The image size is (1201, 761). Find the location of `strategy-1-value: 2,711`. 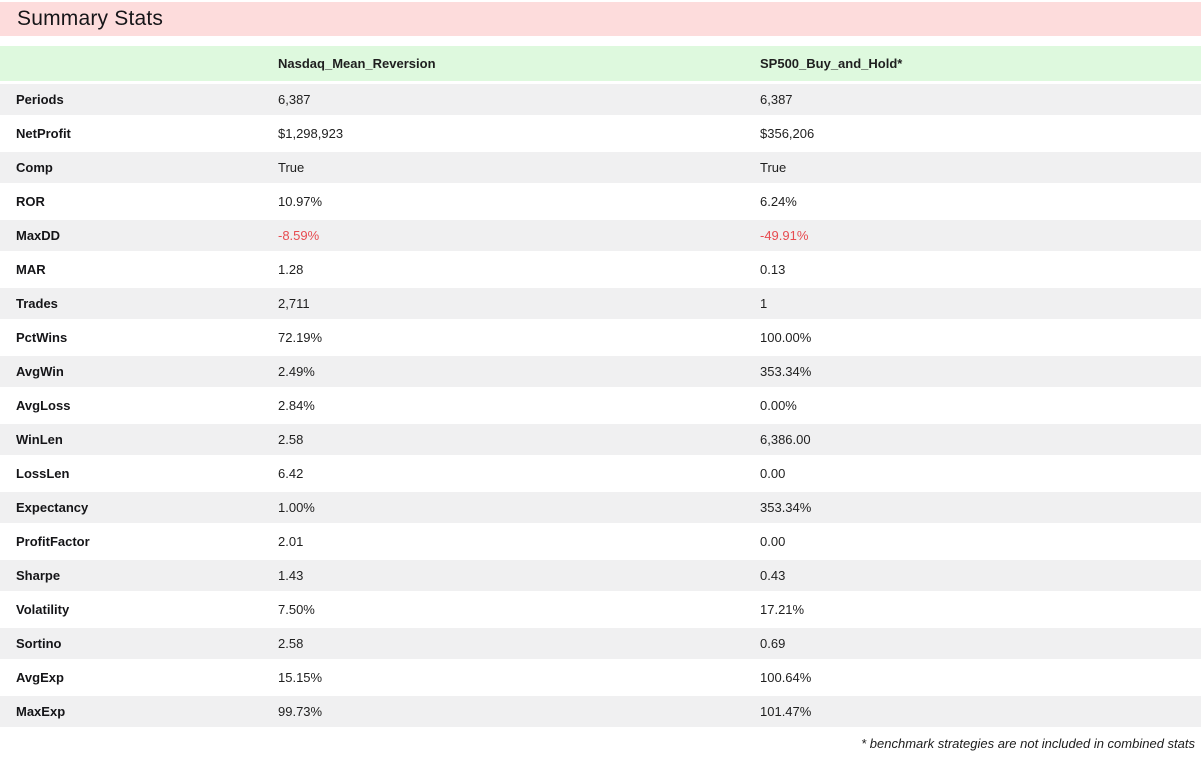

strategy-1-value: 2,711 is located at coordinates (294, 303).